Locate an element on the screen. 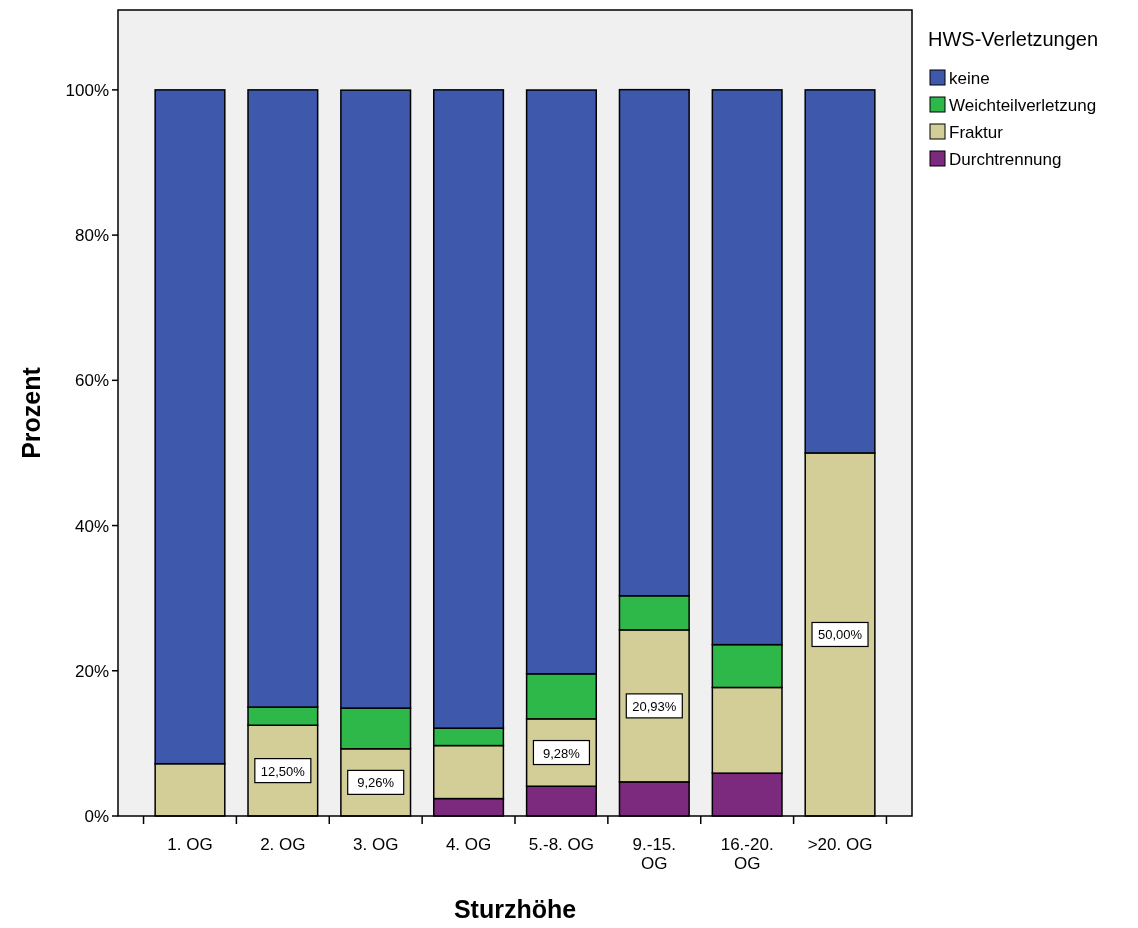 The width and height of the screenshot is (1138, 928). y-tick-label: 40% is located at coordinates (91, 526).